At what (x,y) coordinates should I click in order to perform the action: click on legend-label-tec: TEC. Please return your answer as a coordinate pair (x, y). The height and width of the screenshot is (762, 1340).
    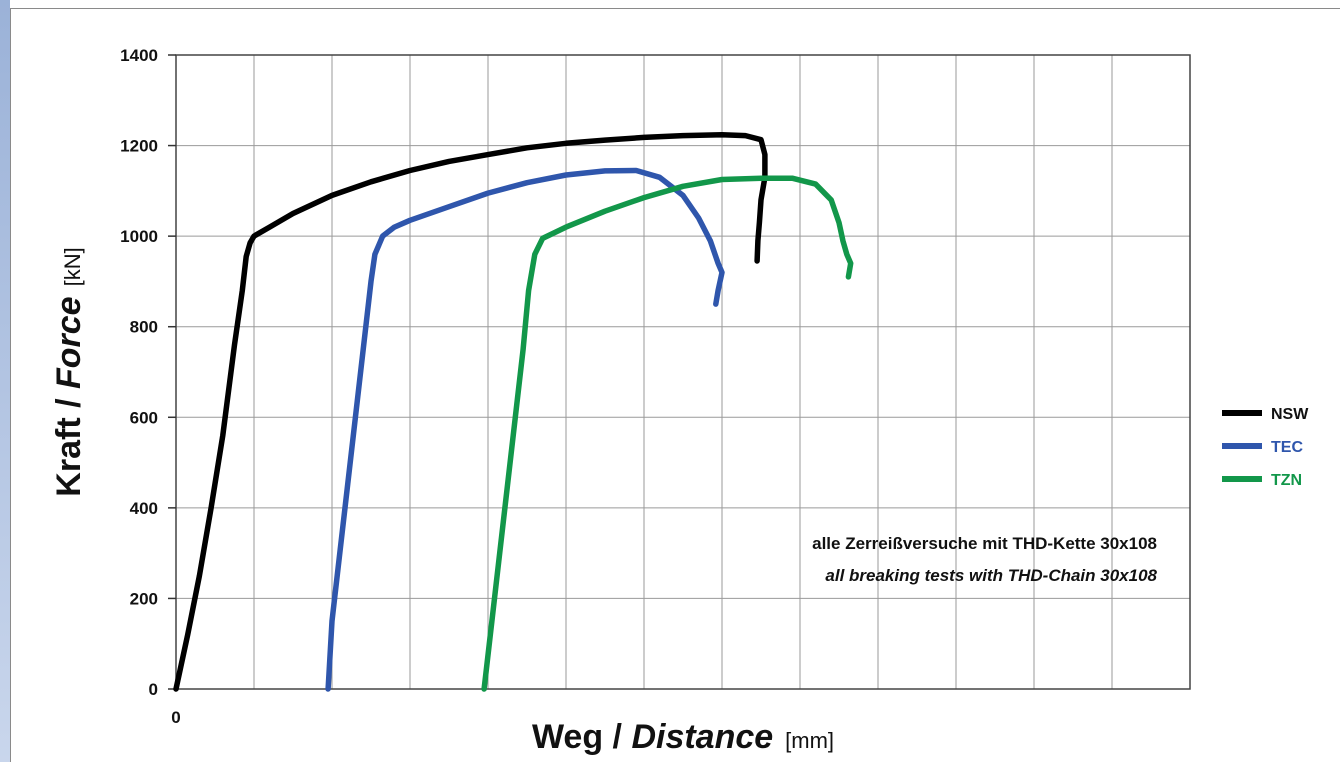
    Looking at the image, I should click on (1287, 447).